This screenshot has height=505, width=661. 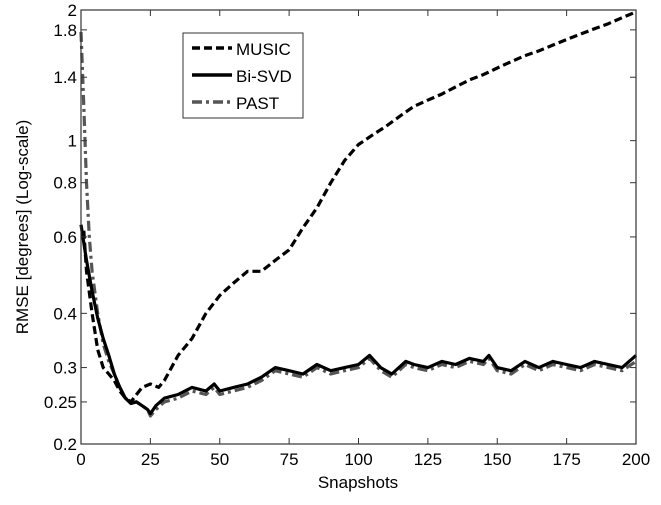 I want to click on x-tick-label: 125, so click(x=428, y=459).